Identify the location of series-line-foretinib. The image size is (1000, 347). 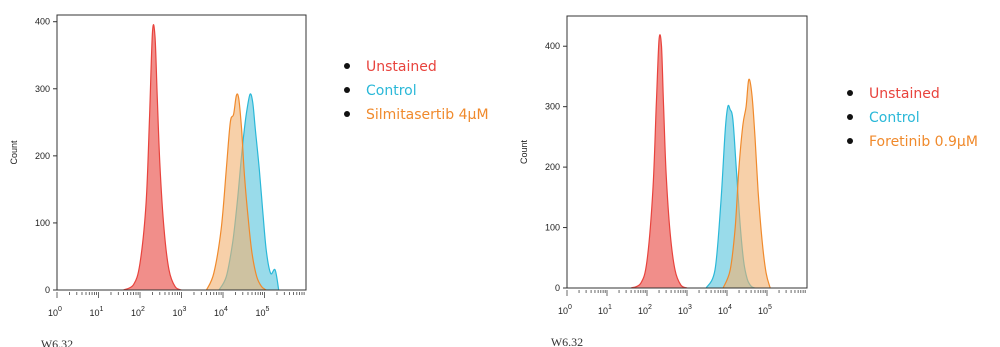
(746, 183).